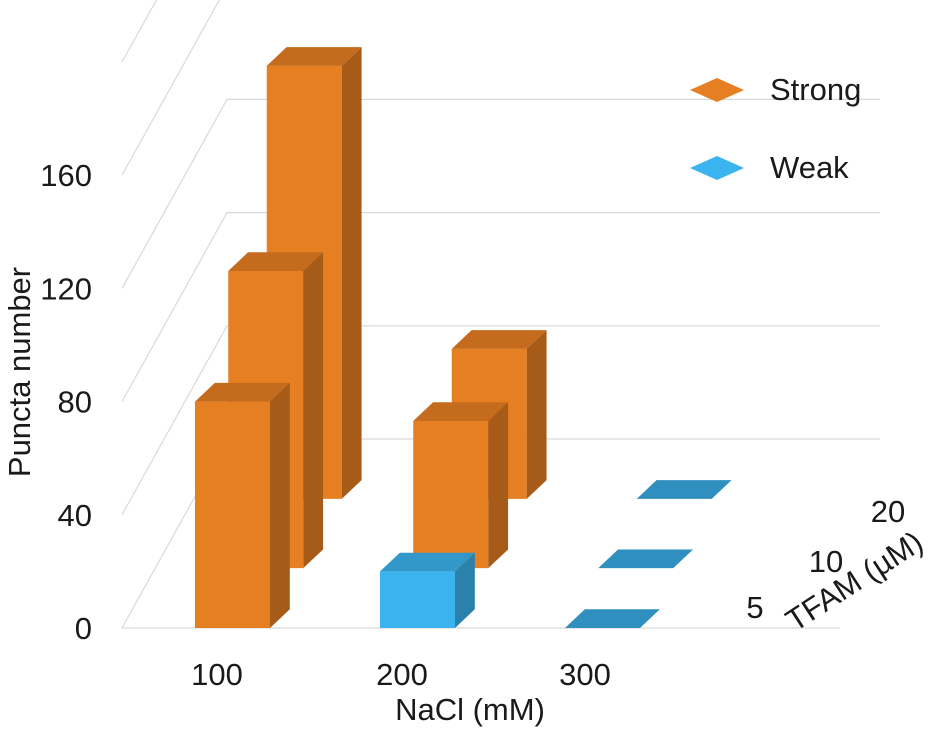  I want to click on depth-axis-title: TFAM (µM), so click(854, 581).